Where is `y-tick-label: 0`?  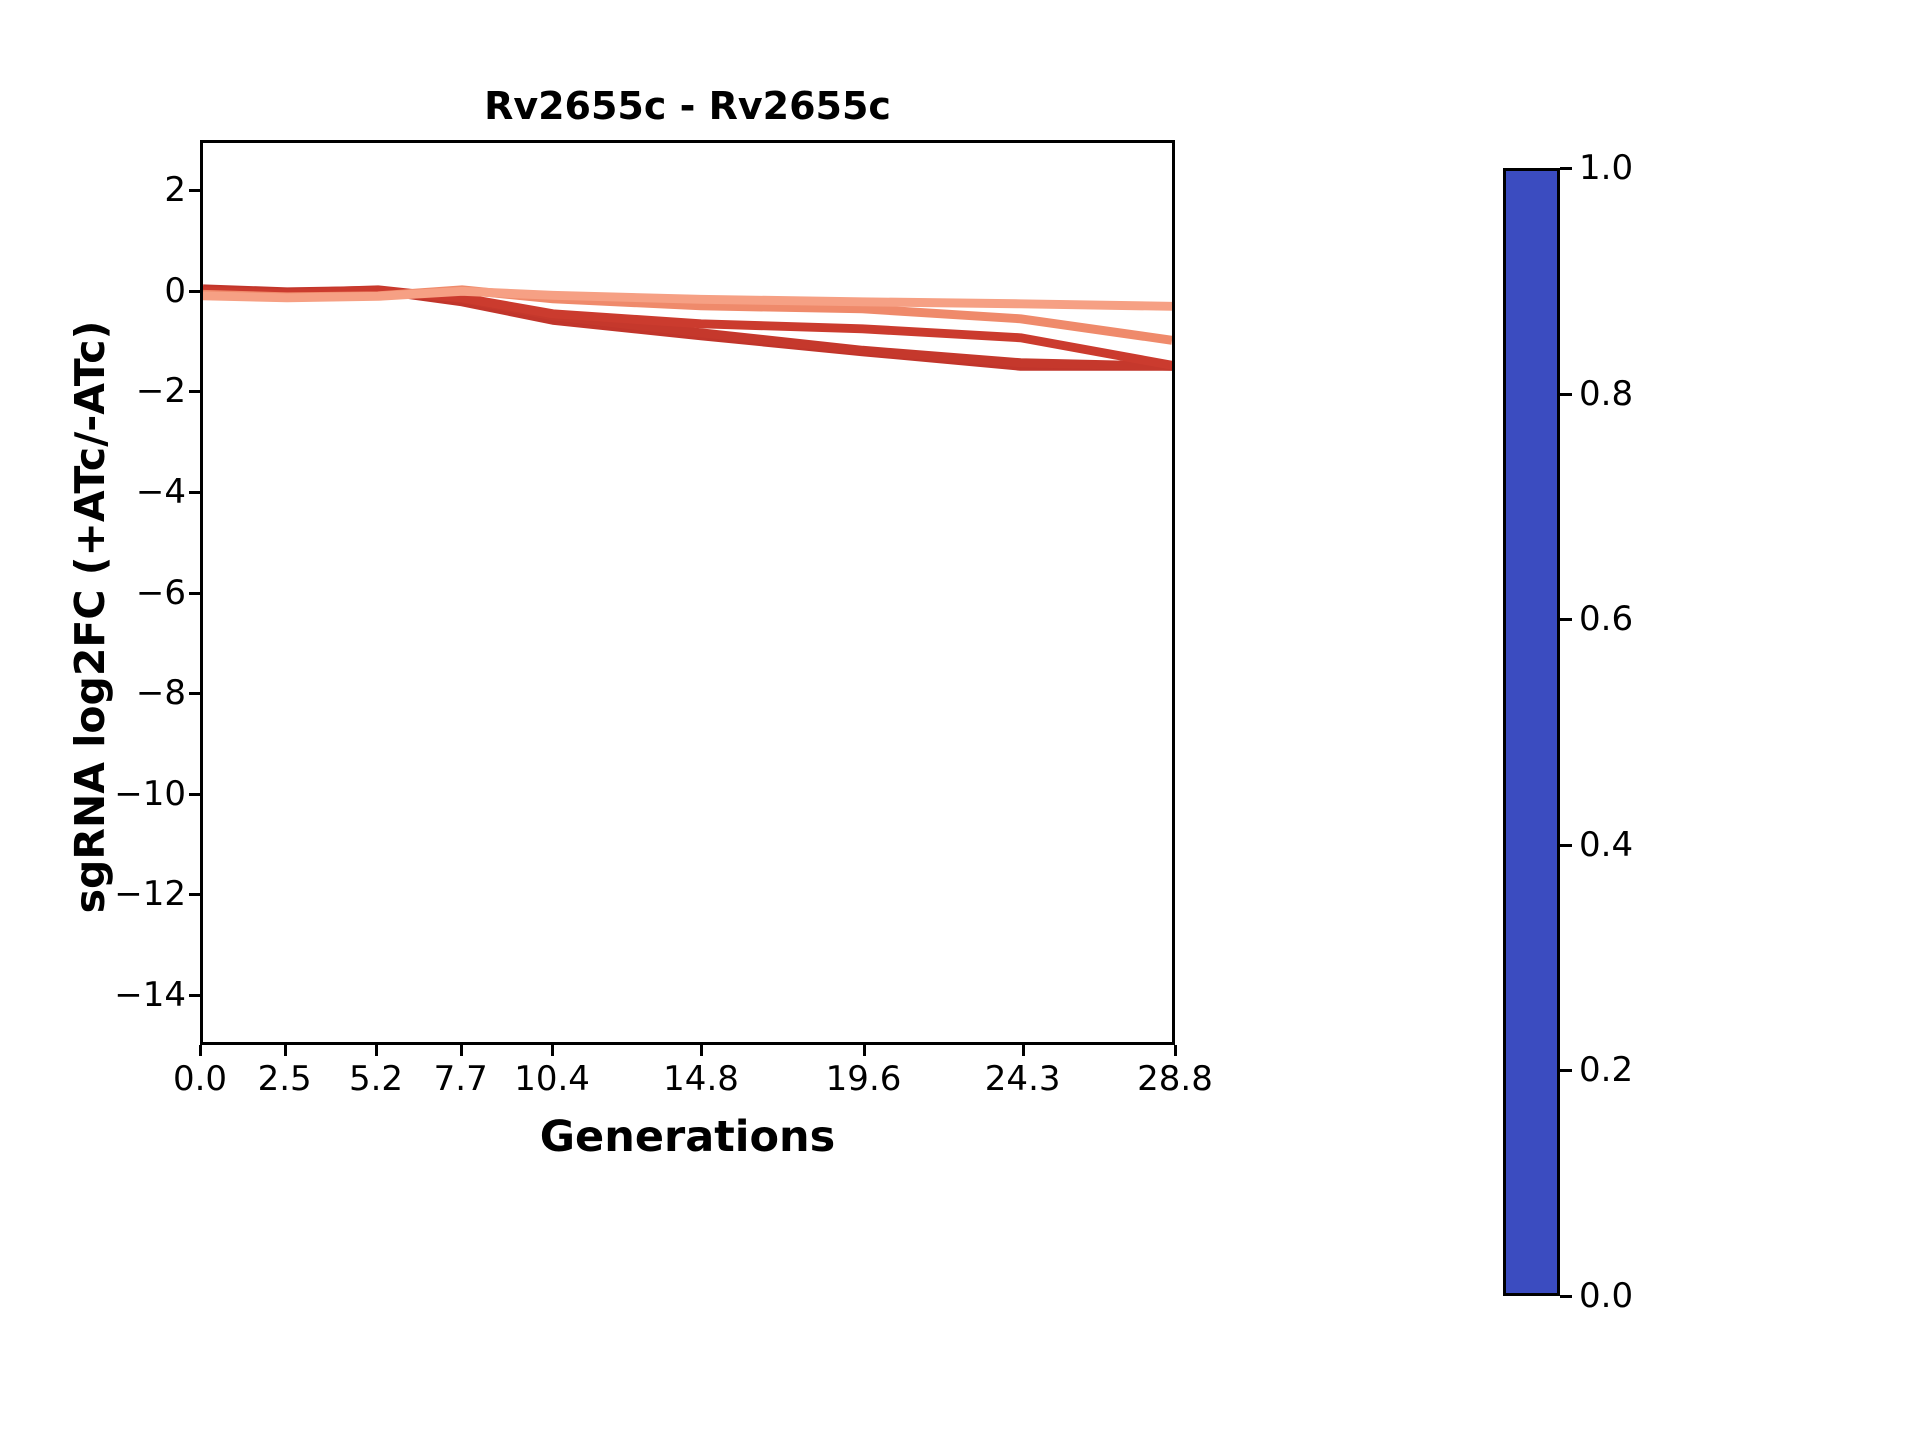 y-tick-label: 0 is located at coordinates (175, 290).